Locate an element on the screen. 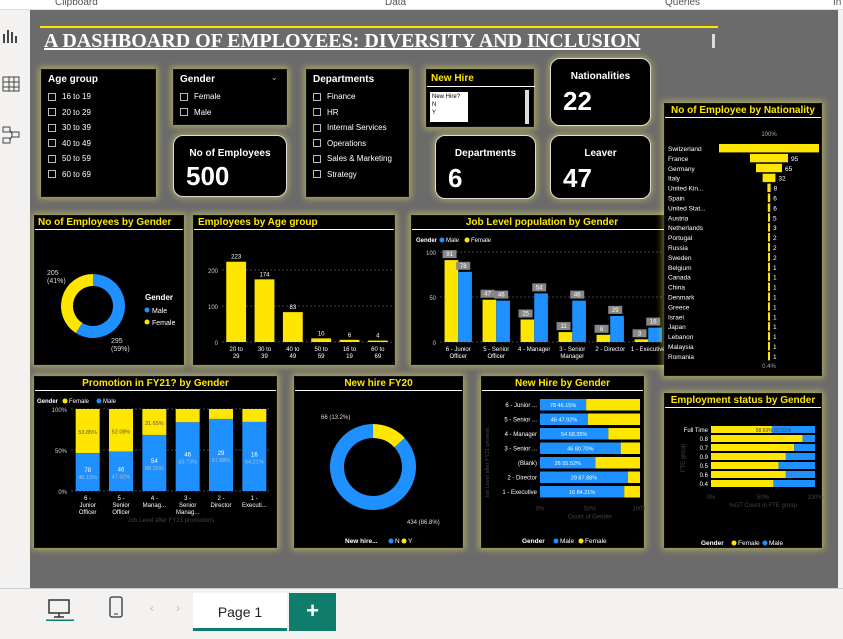 This screenshot has width=843, height=639. x-tick-label: 1 - Executive is located at coordinates (648, 350).